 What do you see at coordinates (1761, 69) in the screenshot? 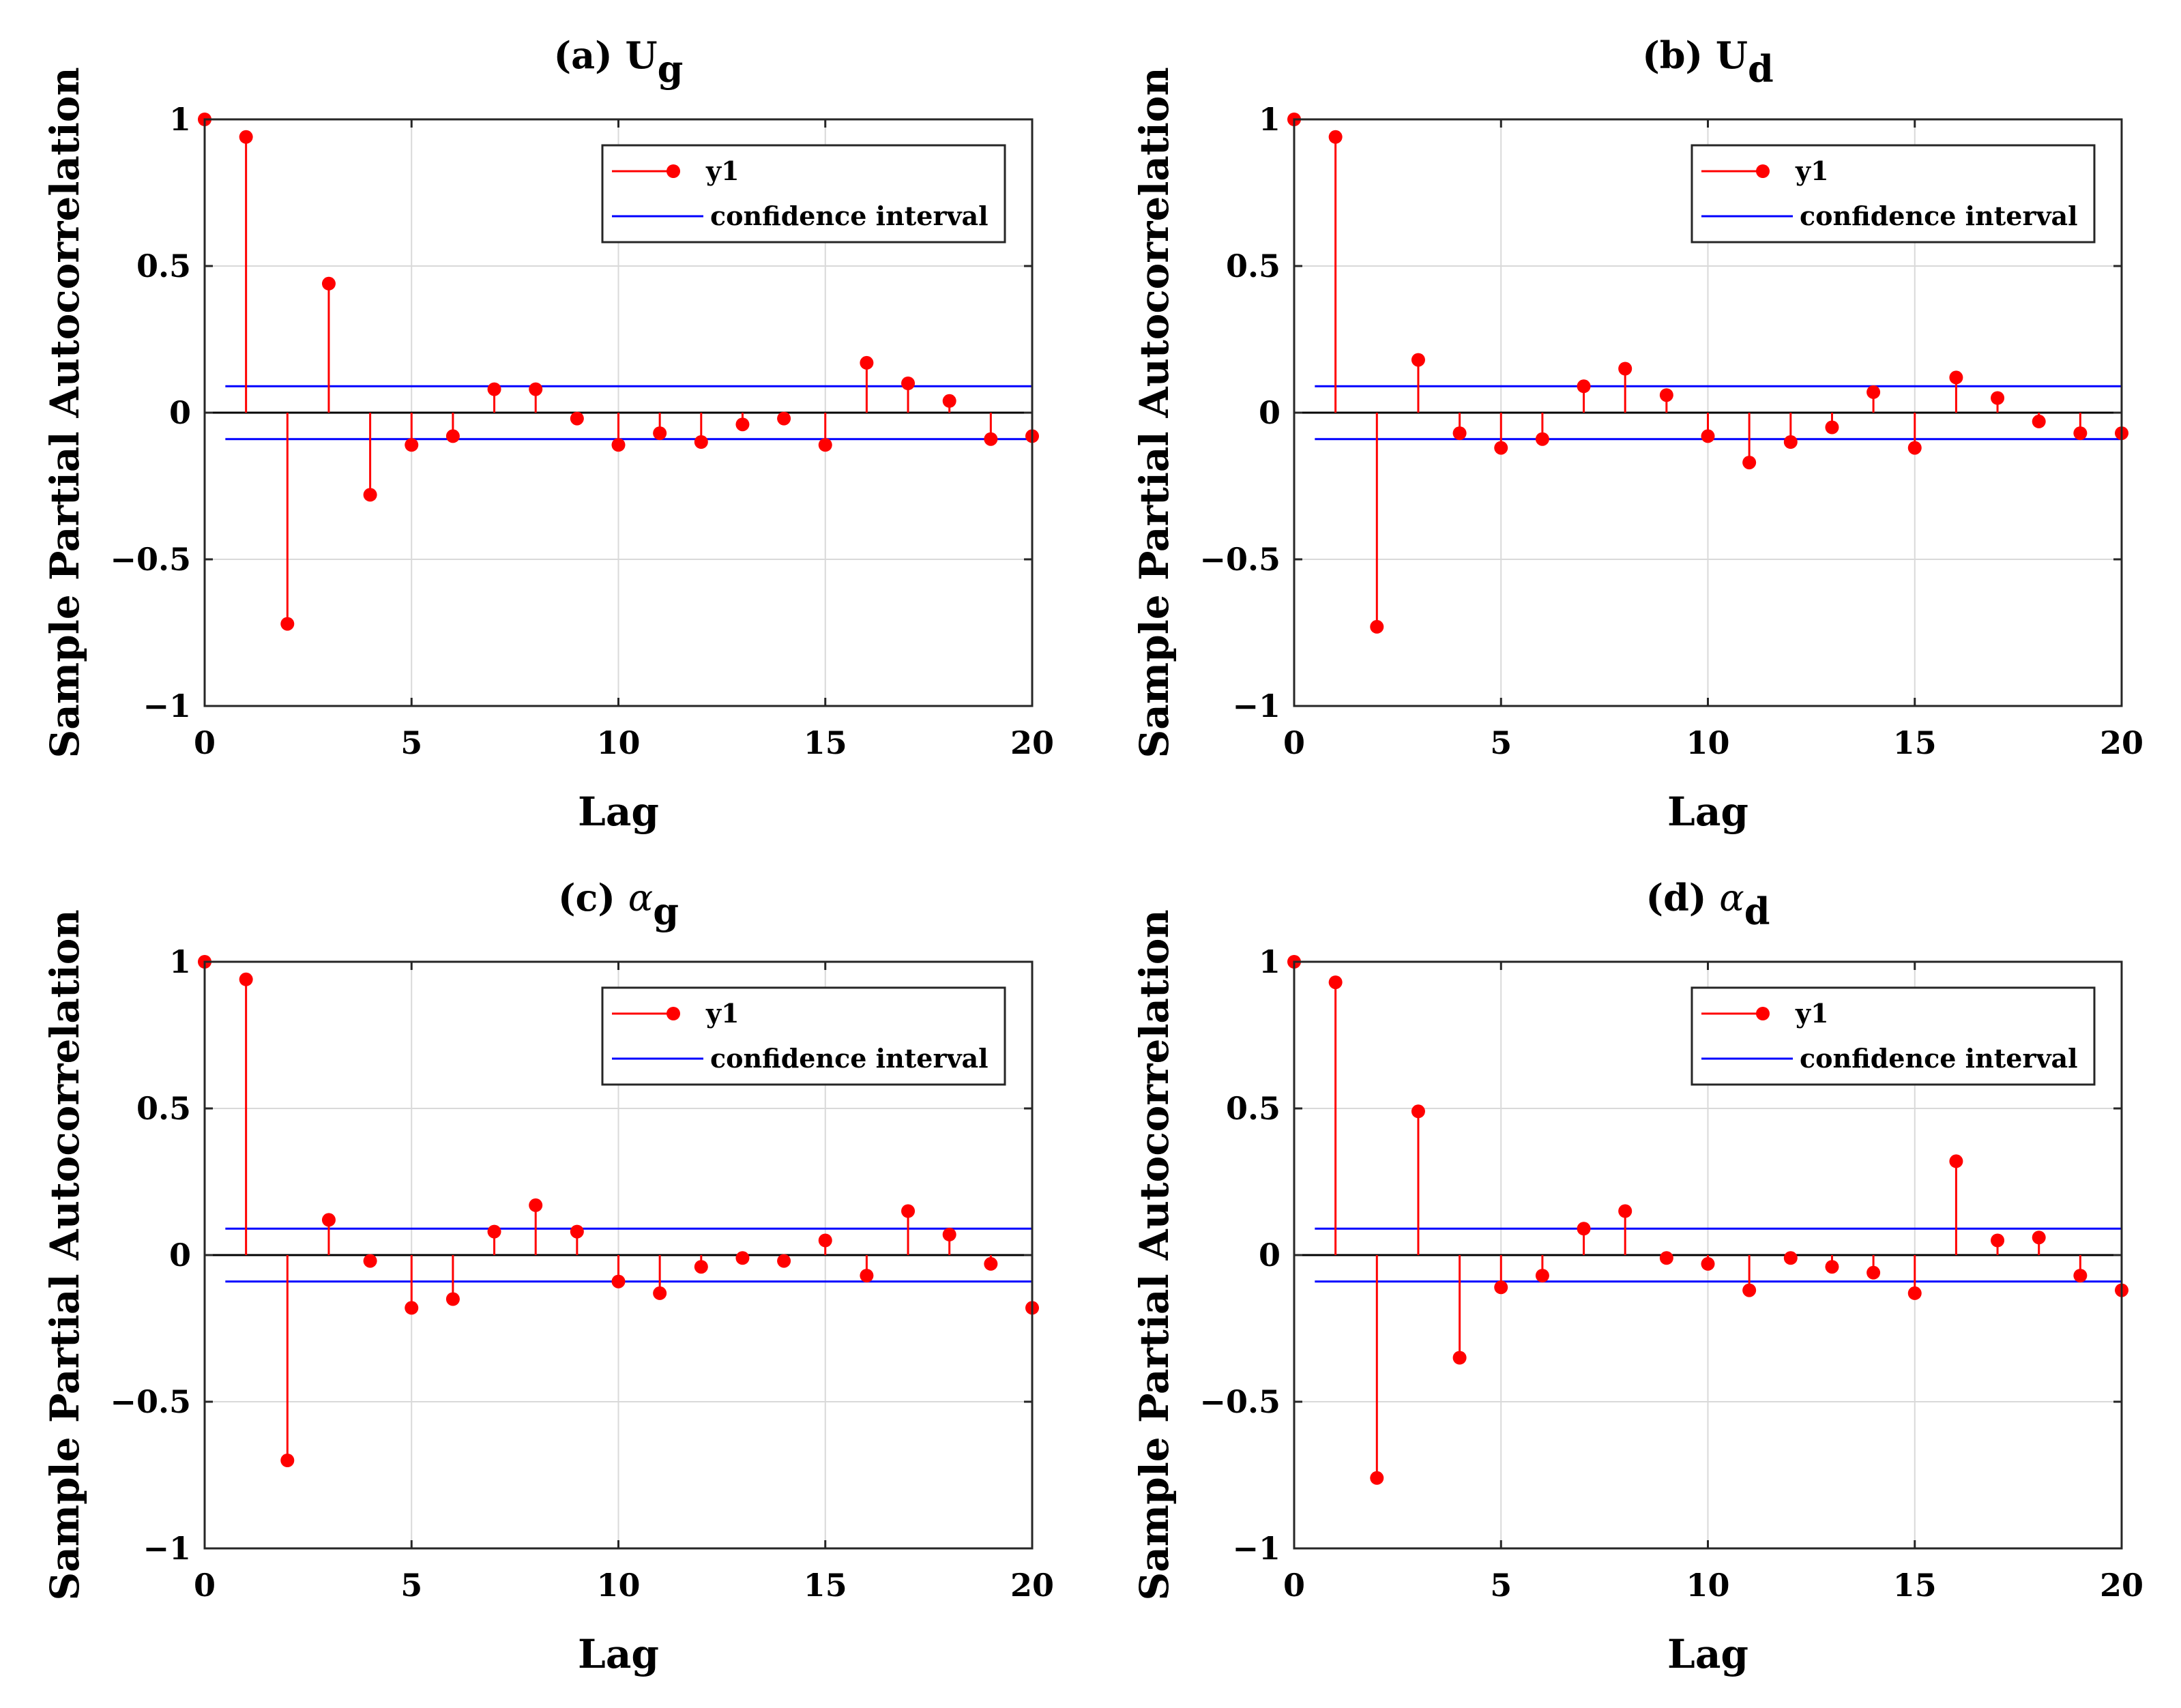
I see `panel-title-subscript: d` at bounding box center [1761, 69].